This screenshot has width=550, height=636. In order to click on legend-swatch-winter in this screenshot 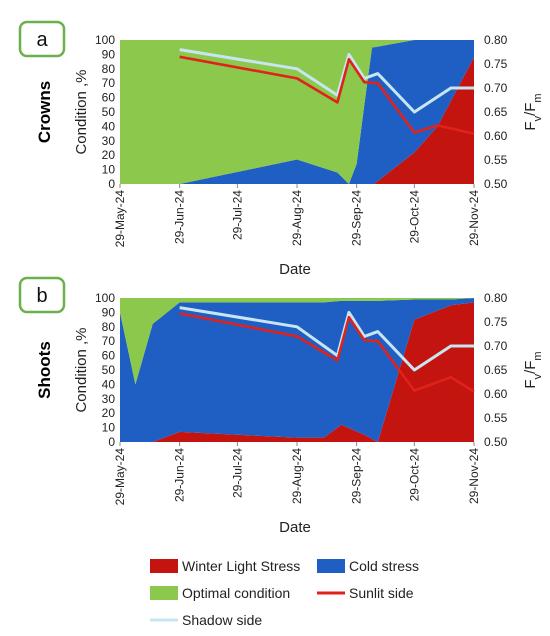, I will do `click(164, 566)`.